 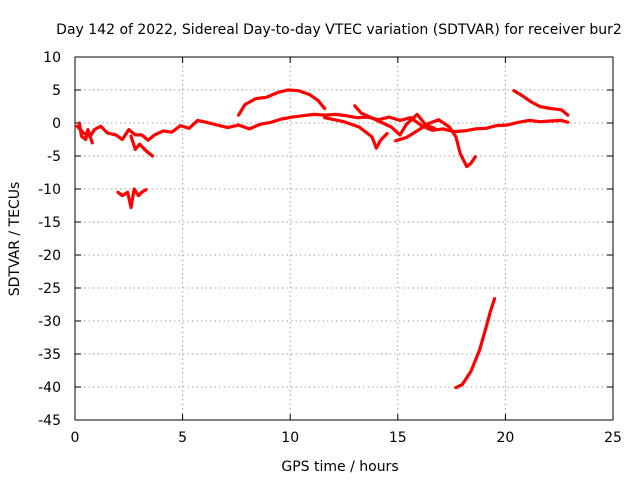 What do you see at coordinates (290, 438) in the screenshot?
I see `x-tick-label: 10` at bounding box center [290, 438].